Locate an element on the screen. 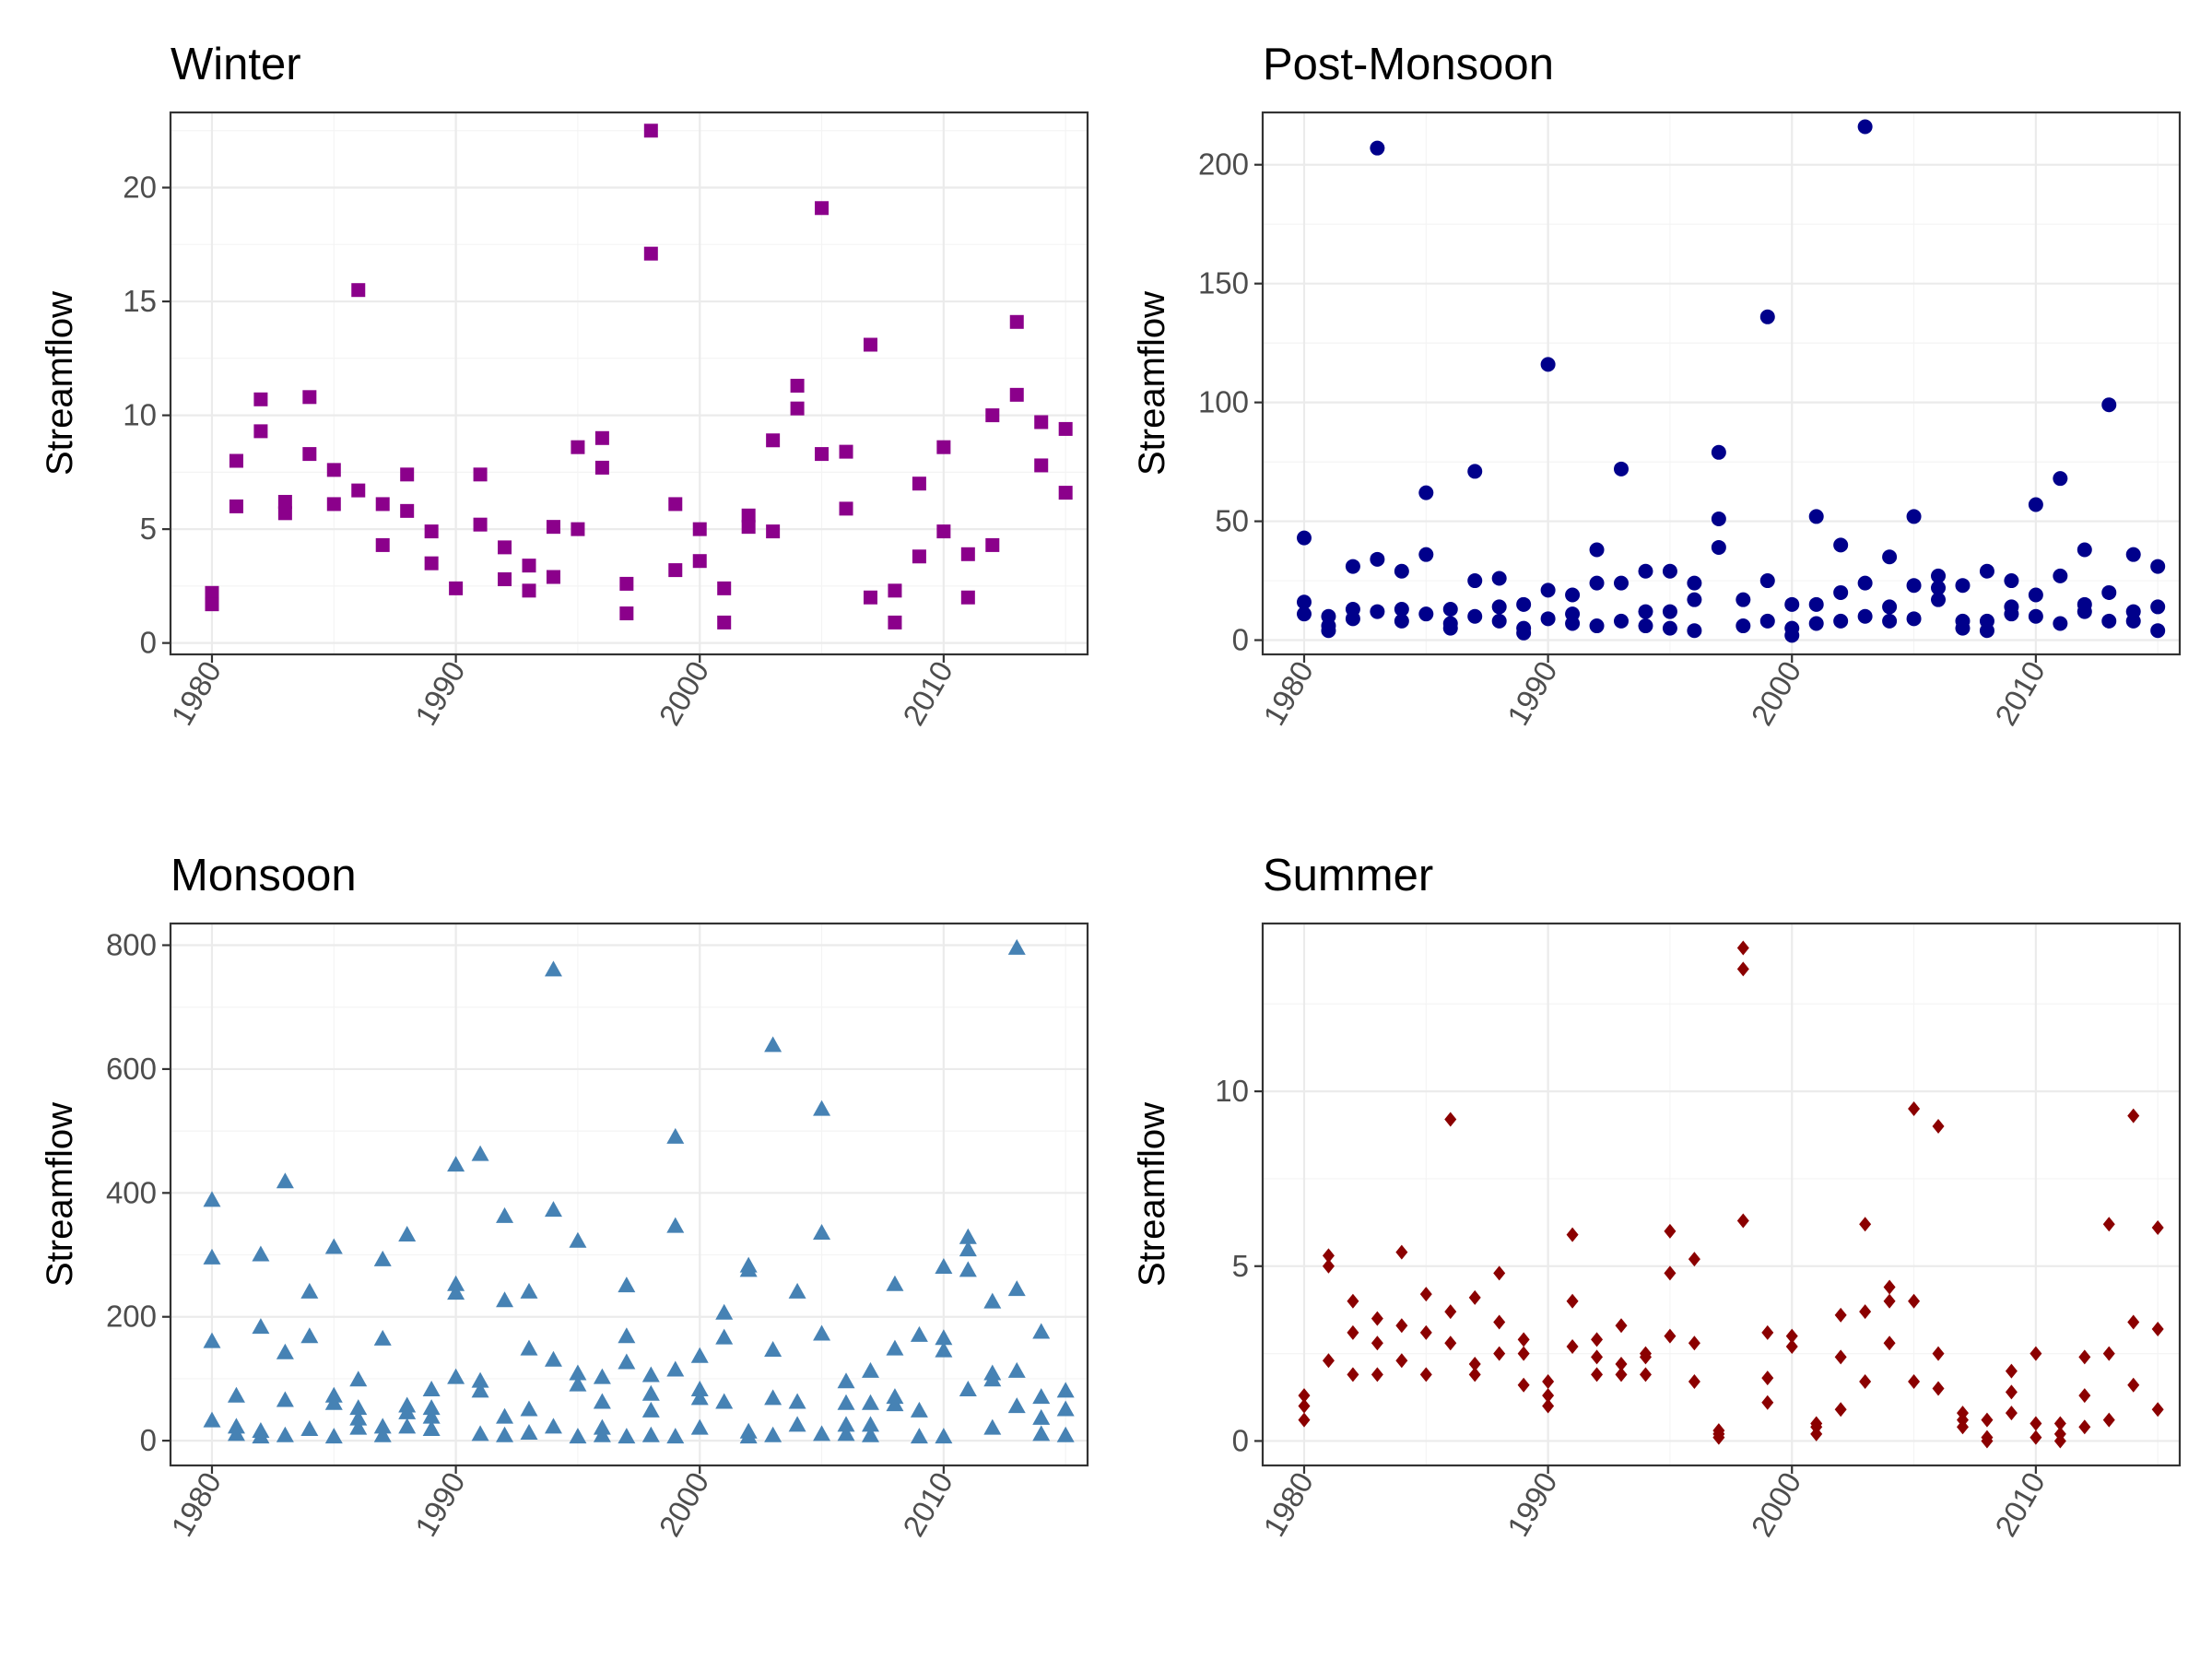  y-tick-label: 15 is located at coordinates (140, 301).